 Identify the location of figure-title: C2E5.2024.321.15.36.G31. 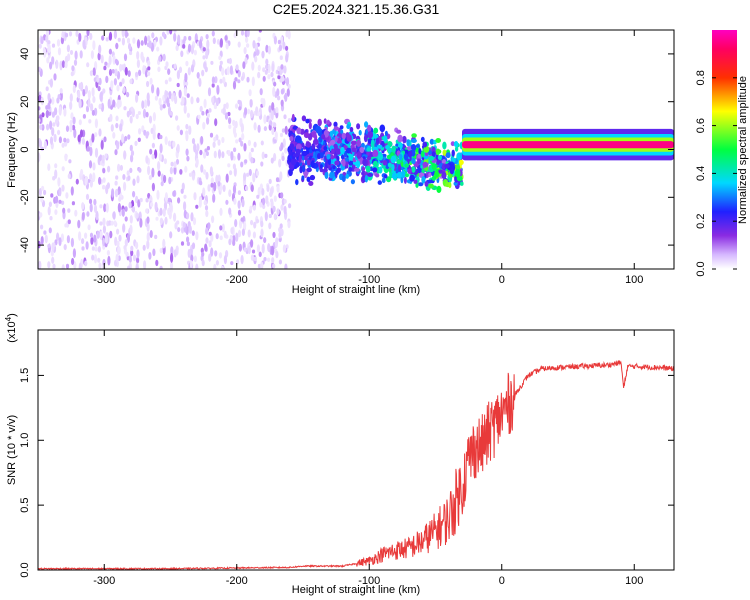
(356, 9).